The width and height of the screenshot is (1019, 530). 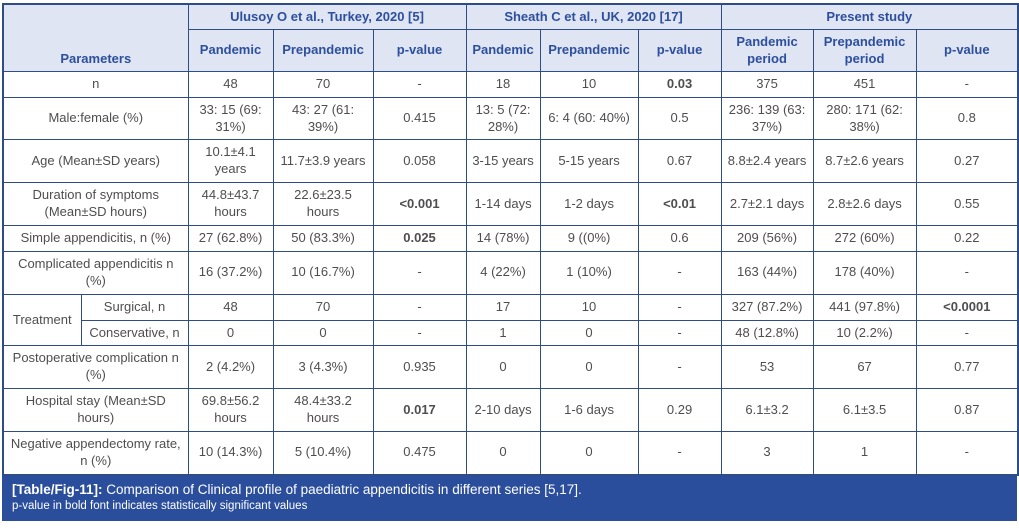 I want to click on table-row-n: n 48 70 - 18 10 0.03 375 451 -, so click(x=510, y=84).